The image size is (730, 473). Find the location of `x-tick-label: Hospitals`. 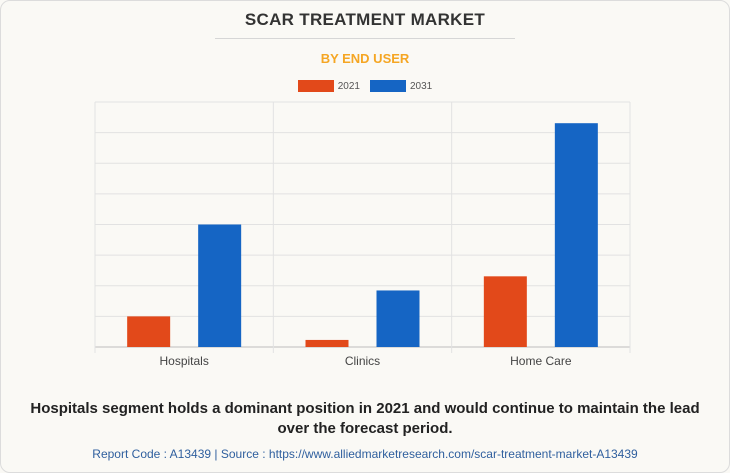

x-tick-label: Hospitals is located at coordinates (183, 361).